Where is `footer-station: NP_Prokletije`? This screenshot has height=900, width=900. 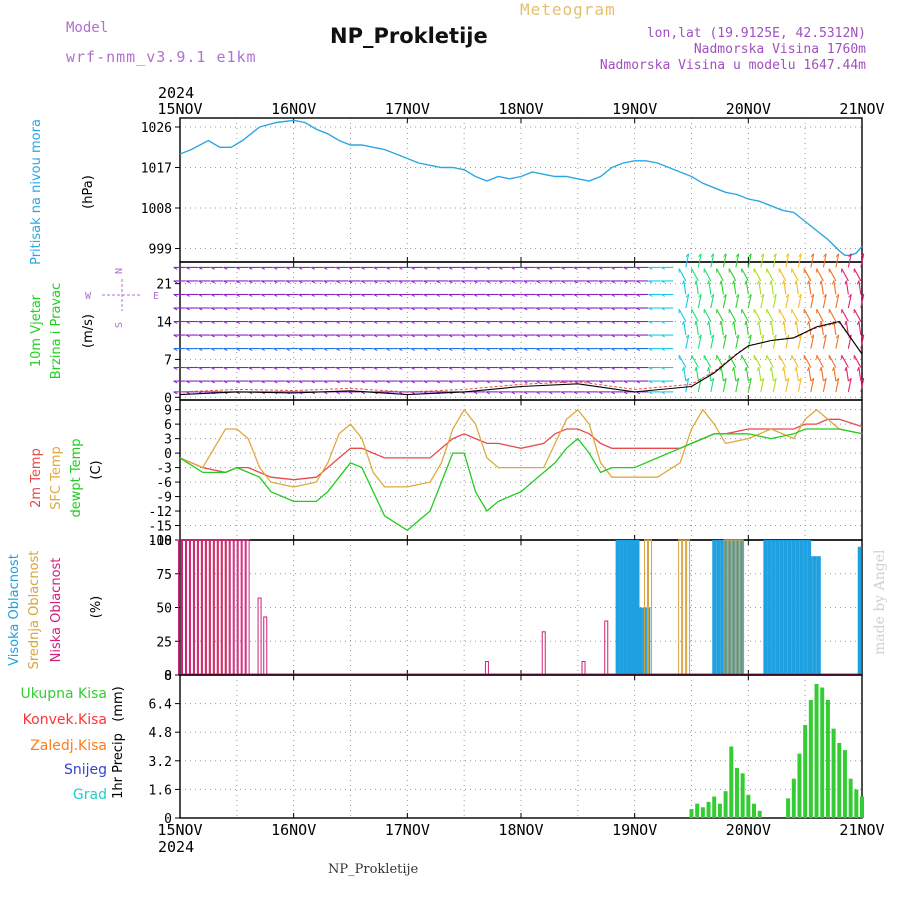
footer-station: NP_Prokletije is located at coordinates (373, 869).